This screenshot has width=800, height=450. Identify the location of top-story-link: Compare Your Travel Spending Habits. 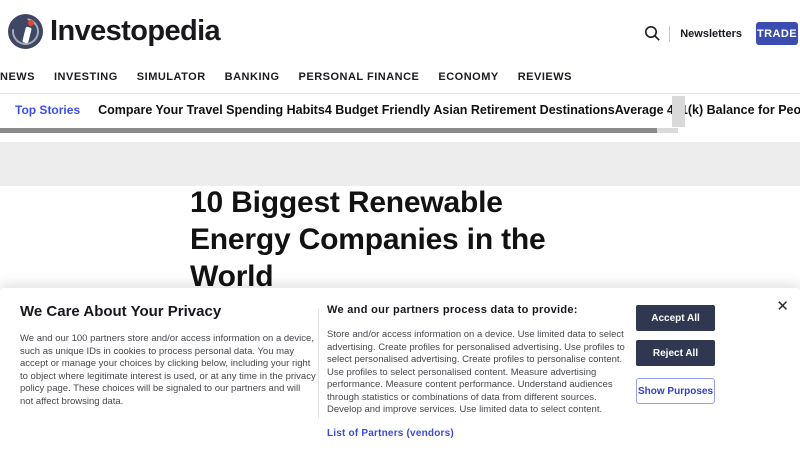
(211, 110).